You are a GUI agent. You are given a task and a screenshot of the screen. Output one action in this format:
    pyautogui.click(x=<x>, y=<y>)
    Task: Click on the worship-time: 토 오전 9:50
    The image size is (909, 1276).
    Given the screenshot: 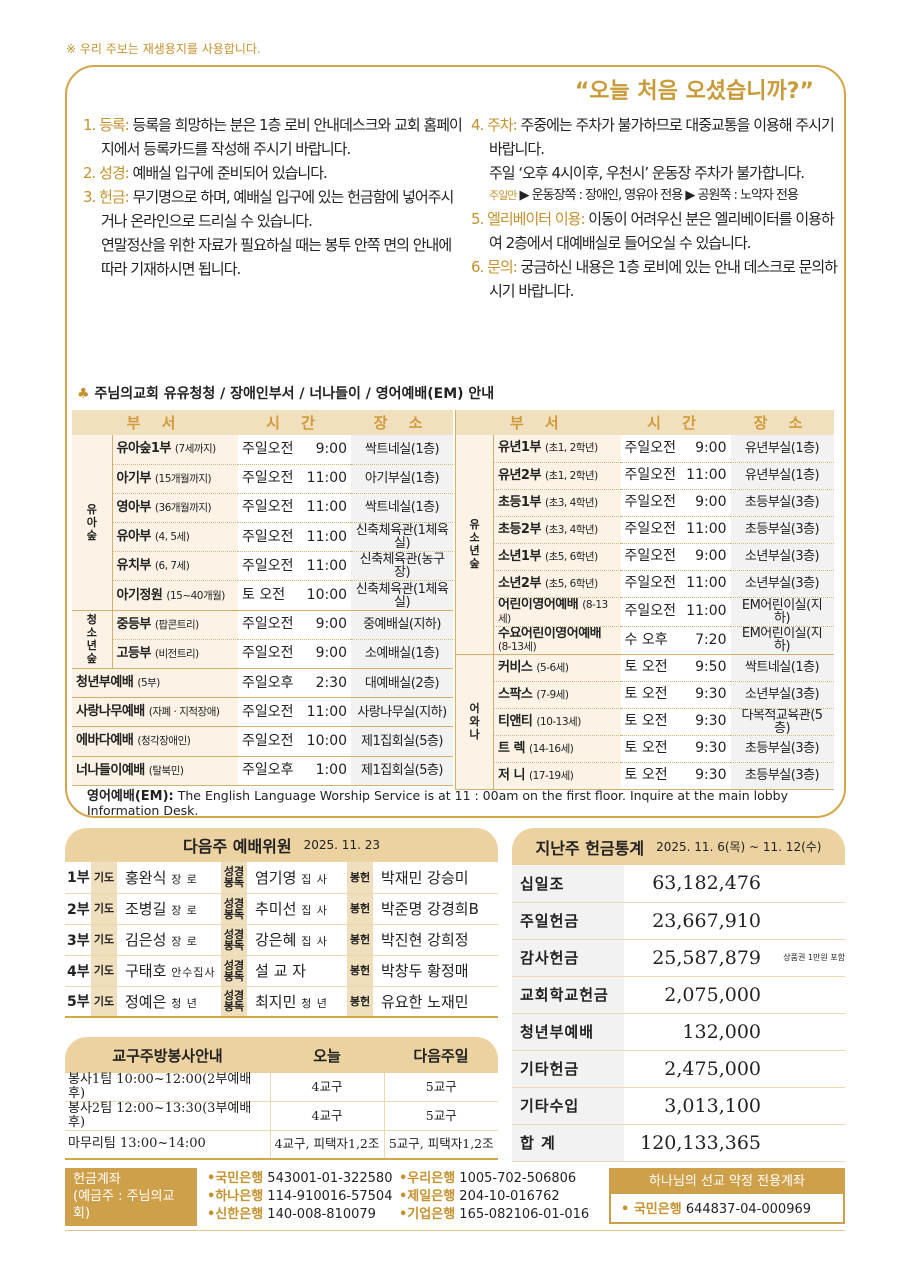 What is the action you would take?
    pyautogui.click(x=675, y=668)
    